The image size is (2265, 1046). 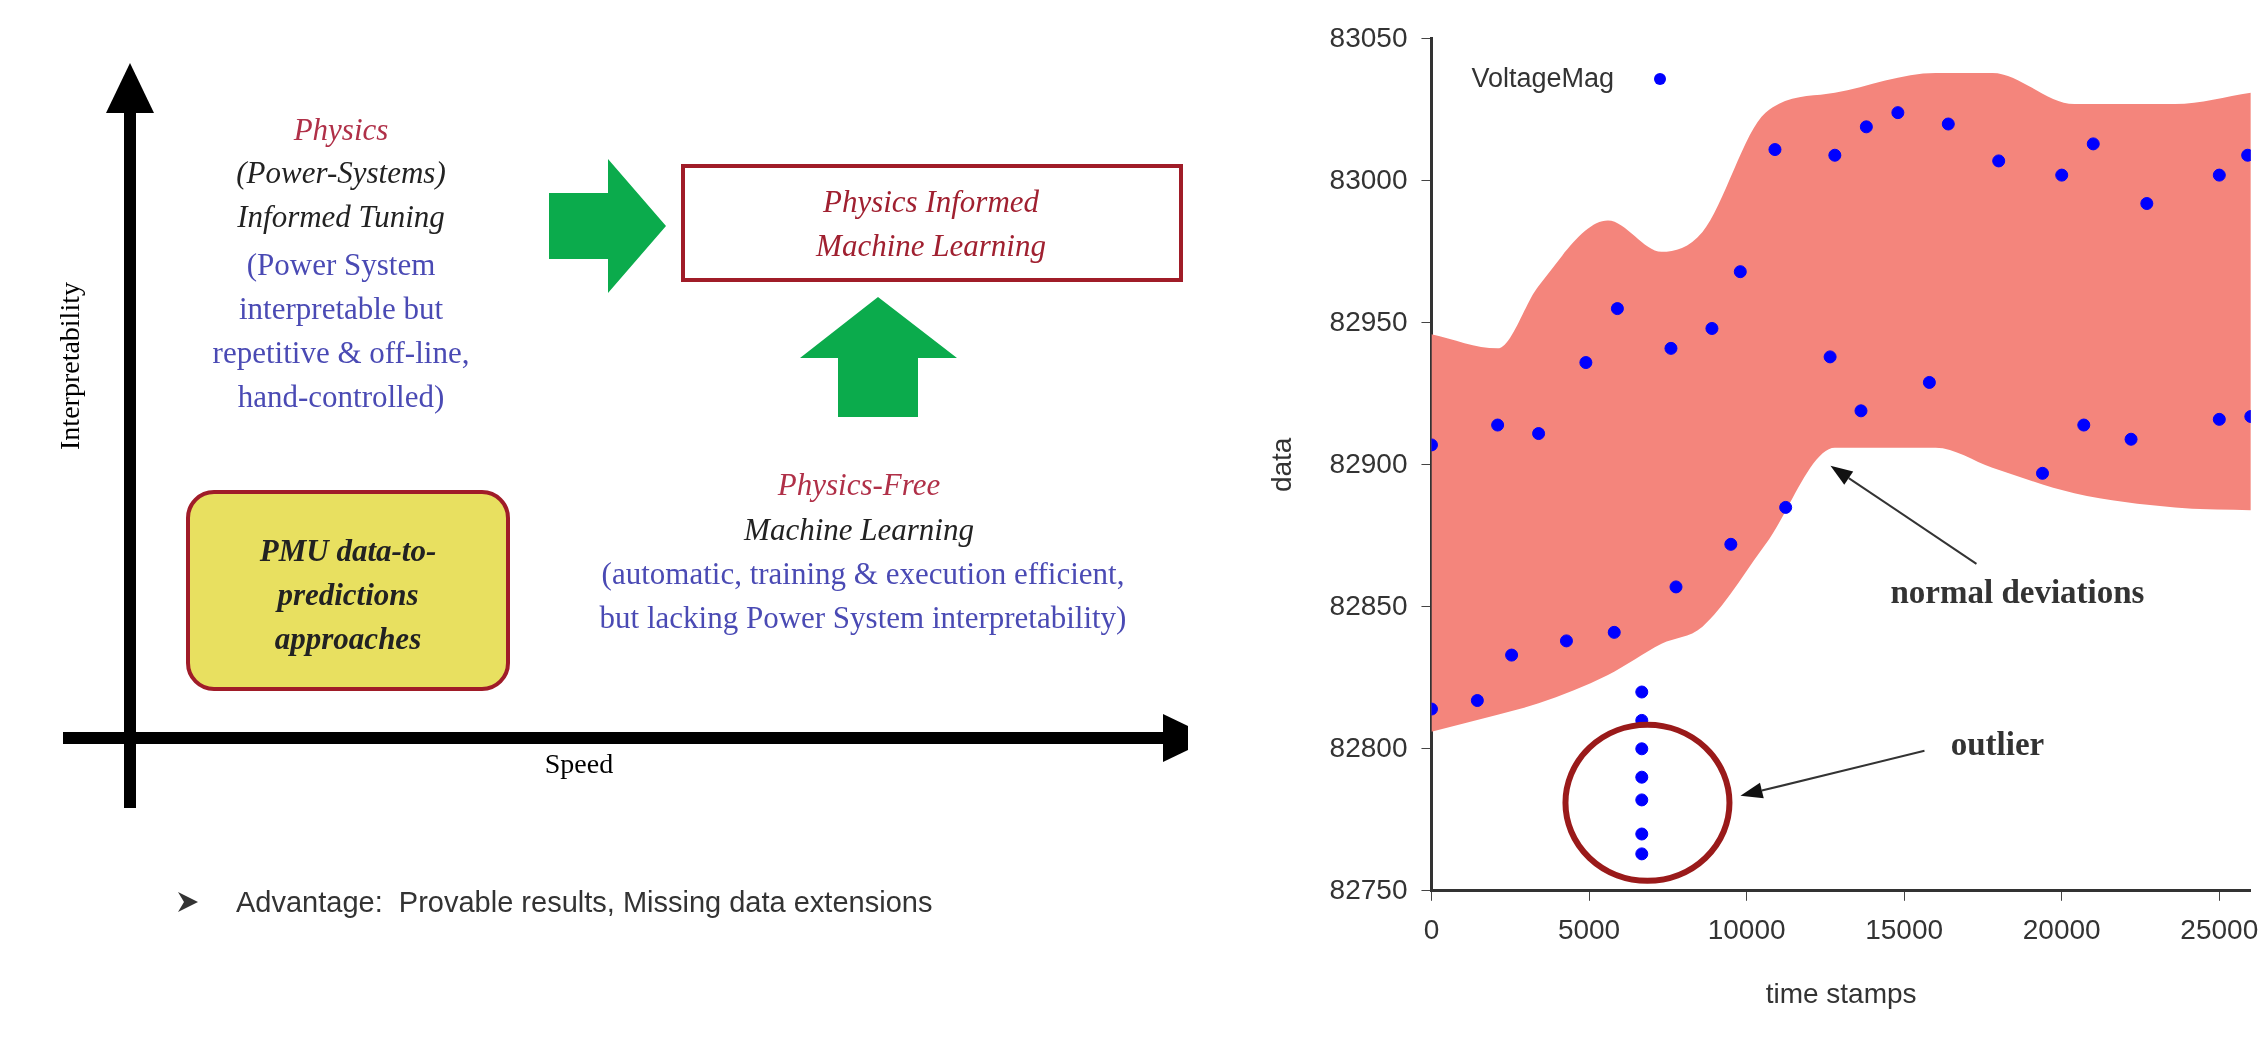 I want to click on y-tick-label: 82950, so click(x=1368, y=321).